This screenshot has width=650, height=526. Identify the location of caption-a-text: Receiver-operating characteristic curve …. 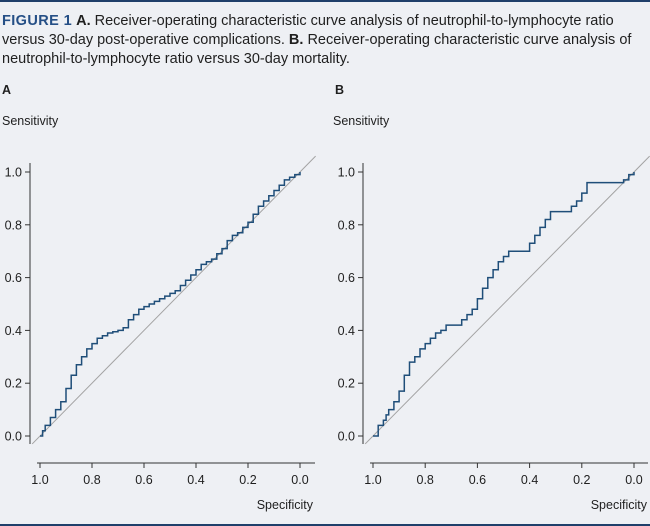
(308, 30).